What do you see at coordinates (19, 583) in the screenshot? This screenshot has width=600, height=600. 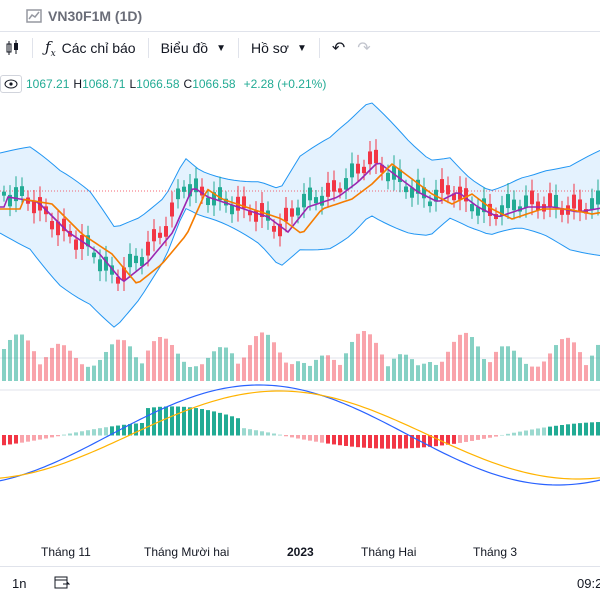 I see `range-button: 1n` at bounding box center [19, 583].